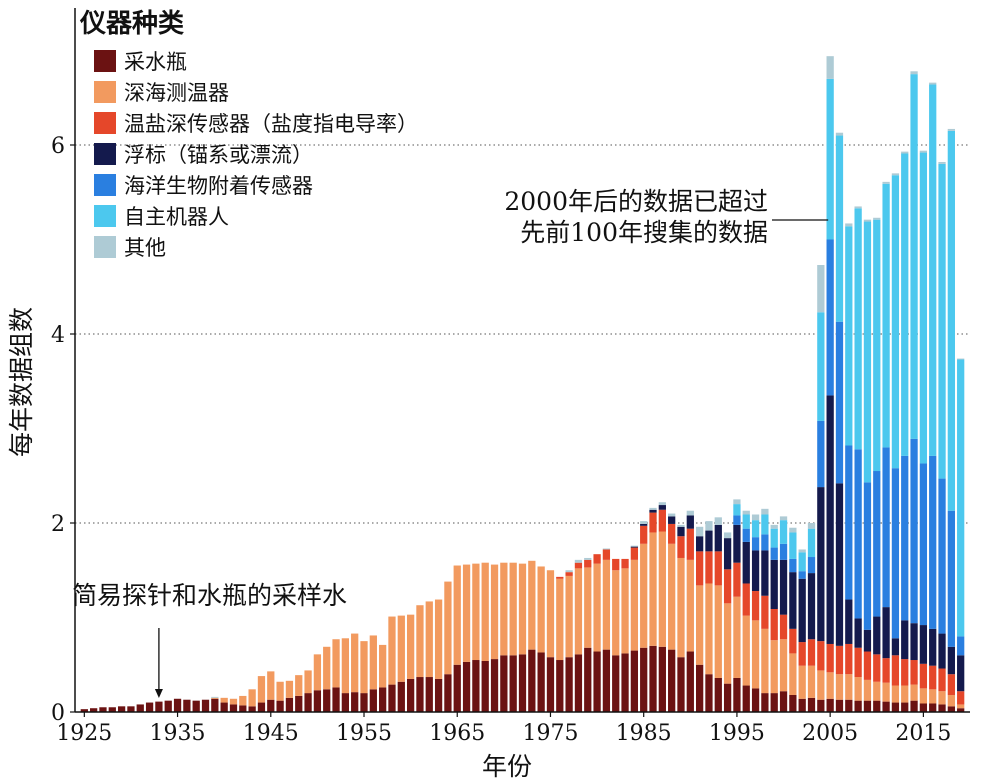 This screenshot has height=783, width=1000. What do you see at coordinates (457, 733) in the screenshot?
I see `x-tick-label: 1965` at bounding box center [457, 733].